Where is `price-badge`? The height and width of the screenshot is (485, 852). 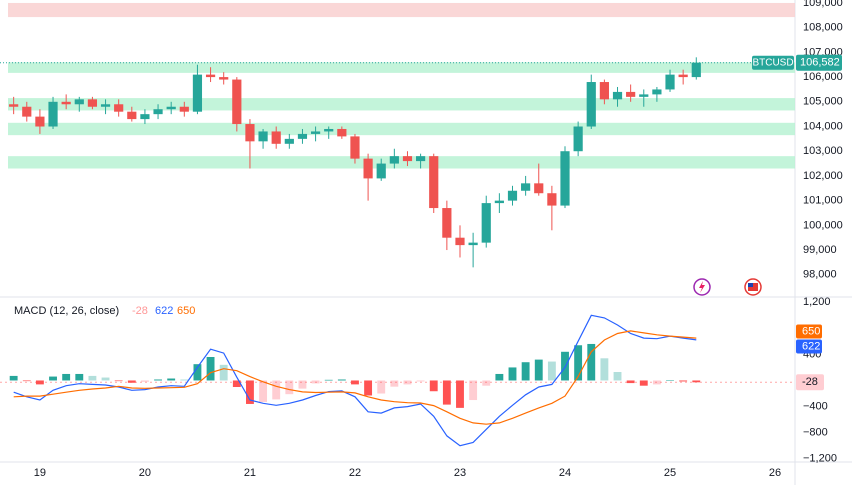 price-badge is located at coordinates (819, 62).